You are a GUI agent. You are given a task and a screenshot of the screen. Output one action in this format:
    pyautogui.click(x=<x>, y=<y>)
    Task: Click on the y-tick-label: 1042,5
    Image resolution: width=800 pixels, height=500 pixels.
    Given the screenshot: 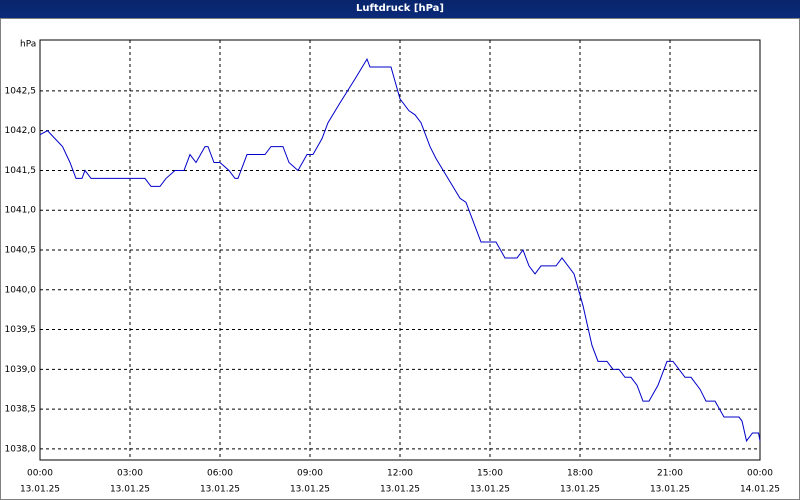 What is the action you would take?
    pyautogui.click(x=21, y=91)
    